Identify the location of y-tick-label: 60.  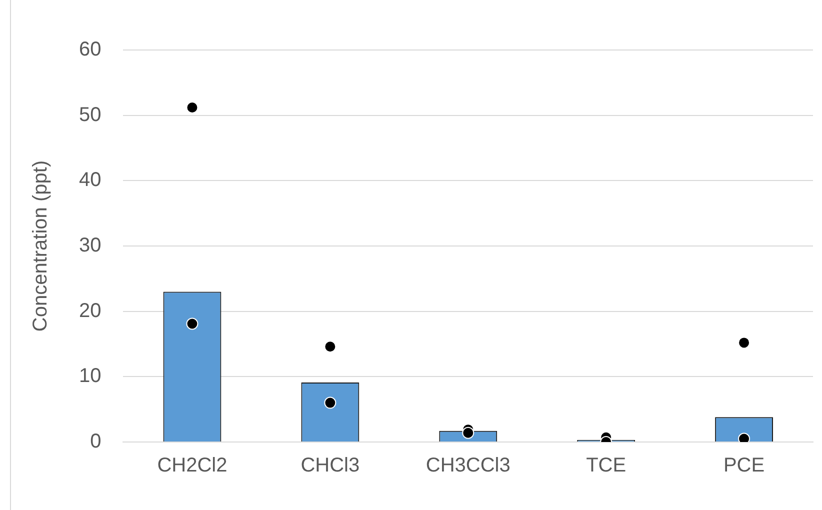
(90, 49).